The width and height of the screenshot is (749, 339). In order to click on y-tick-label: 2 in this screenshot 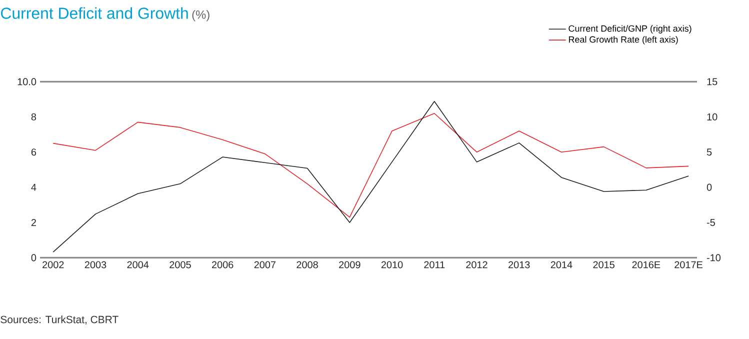, I will do `click(33, 222)`.